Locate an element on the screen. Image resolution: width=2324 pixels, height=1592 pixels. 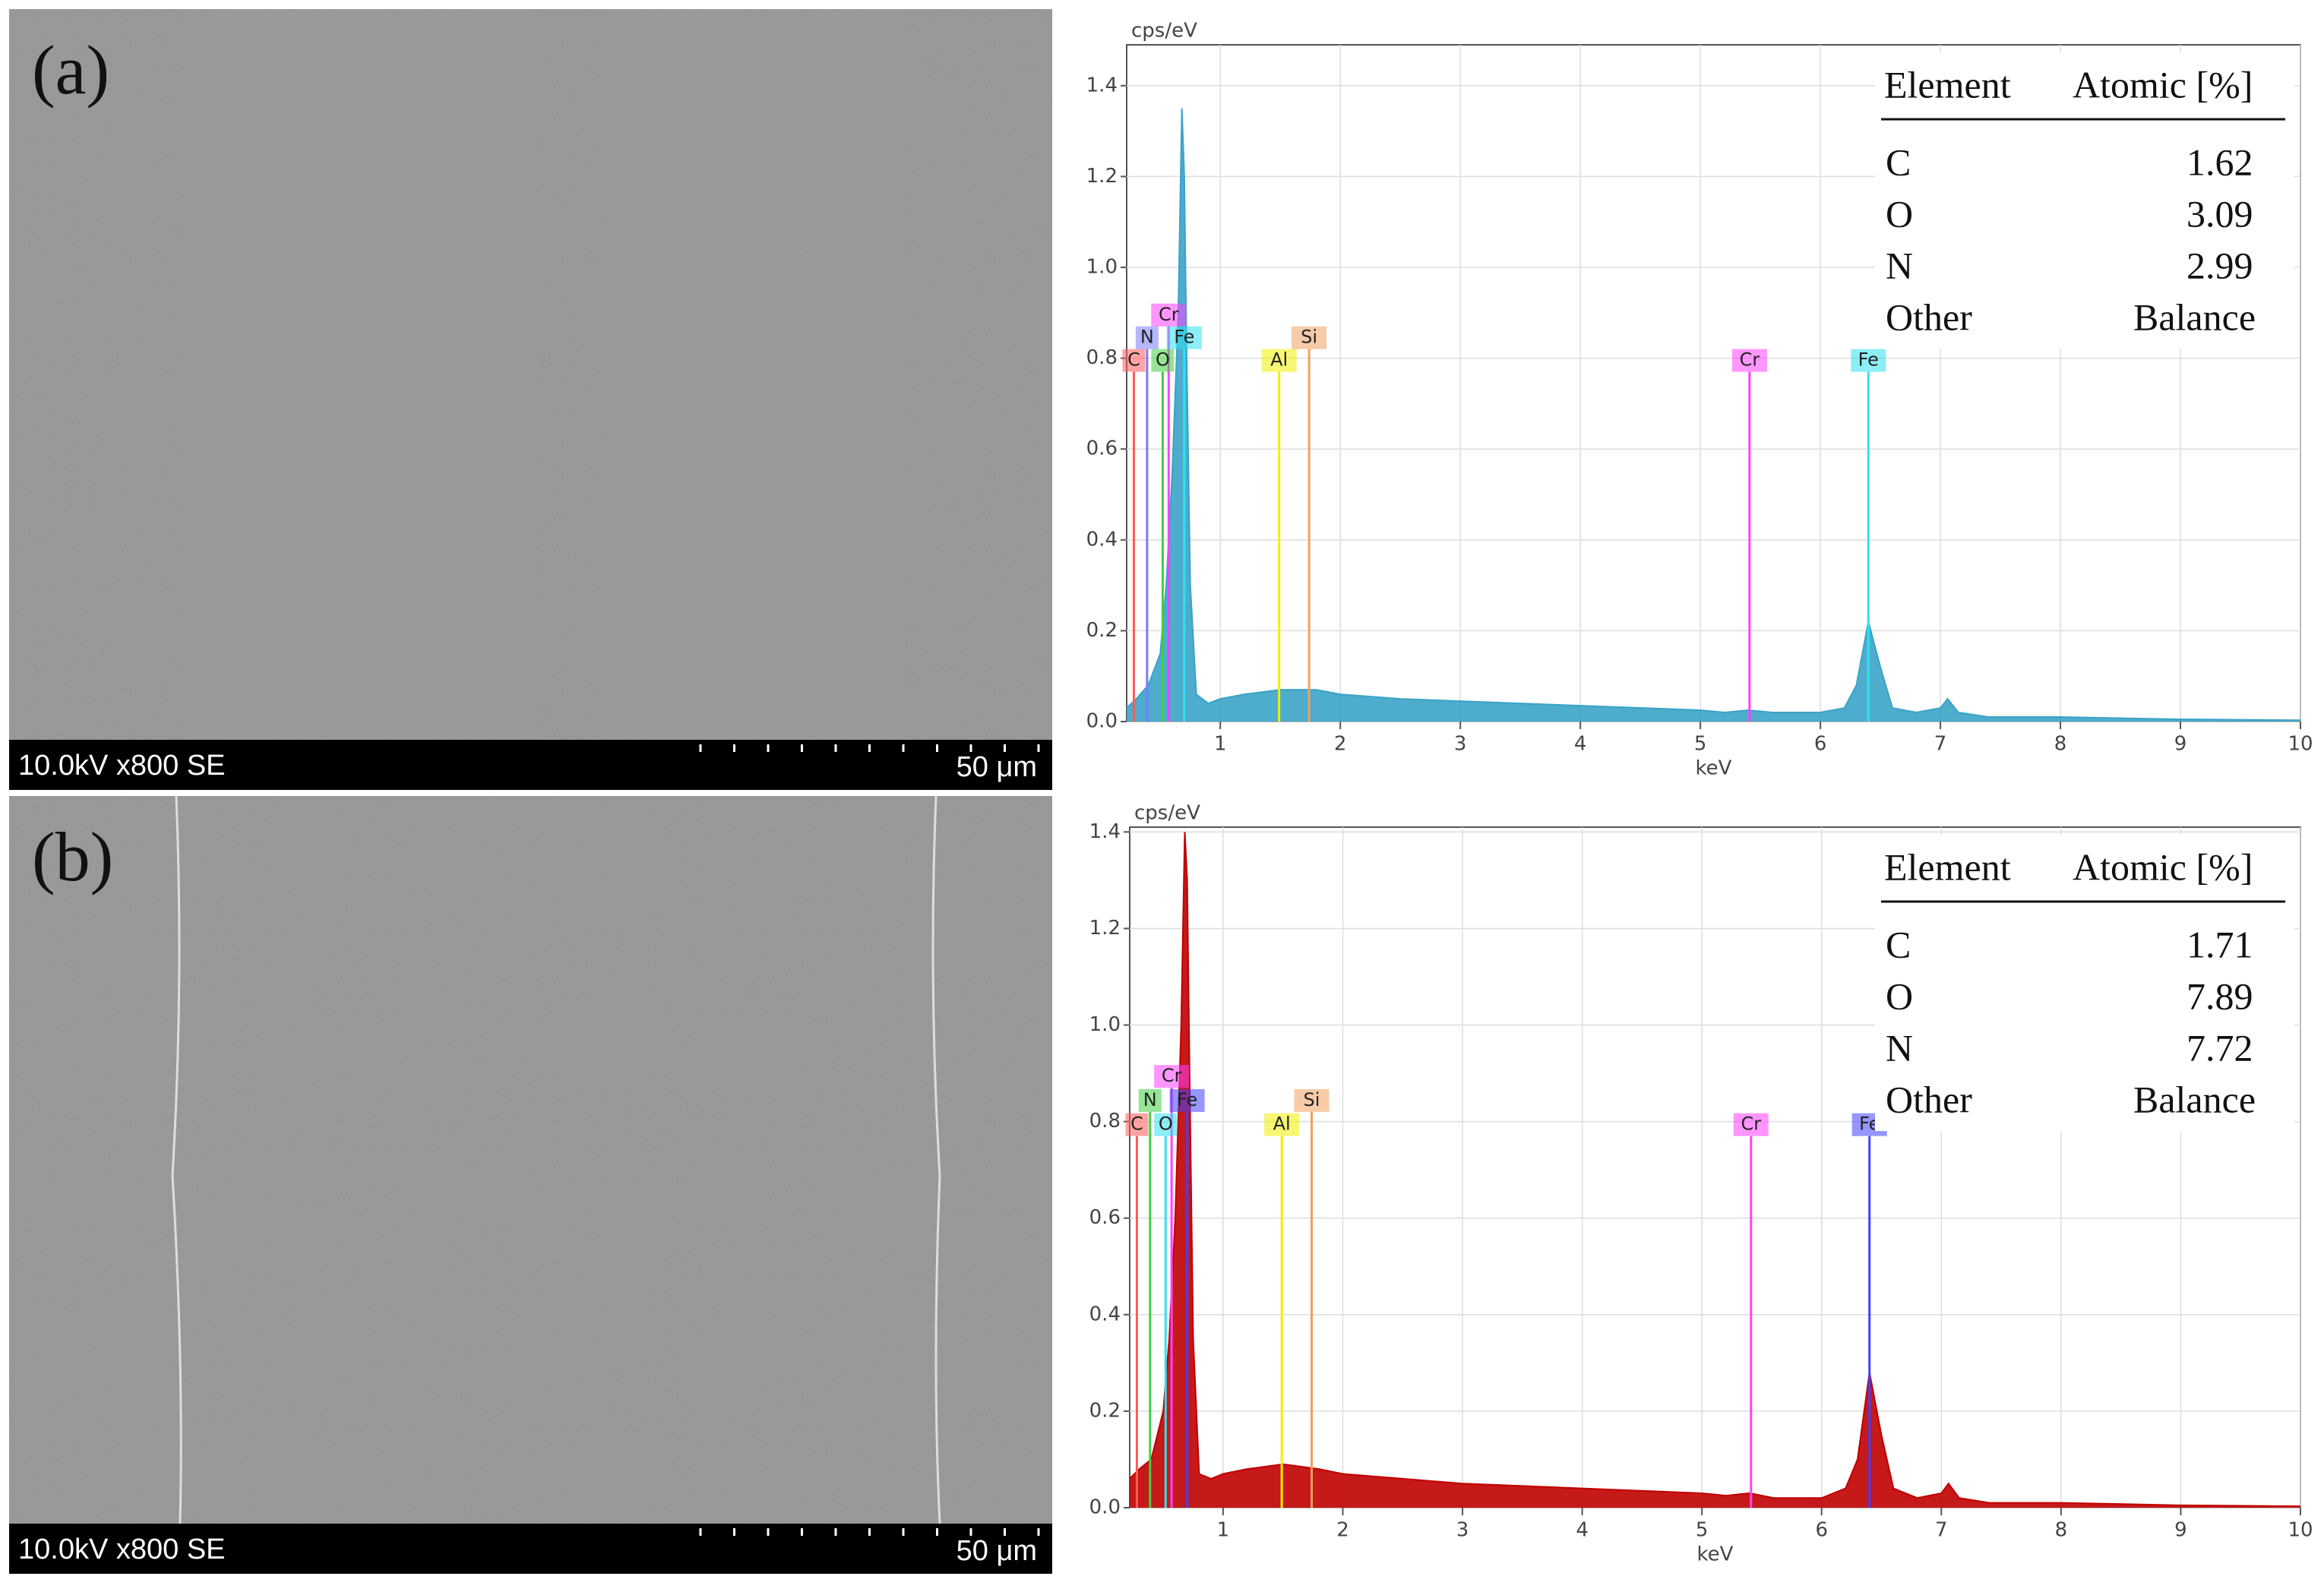
x-tick-label: 10 is located at coordinates (2300, 1530).